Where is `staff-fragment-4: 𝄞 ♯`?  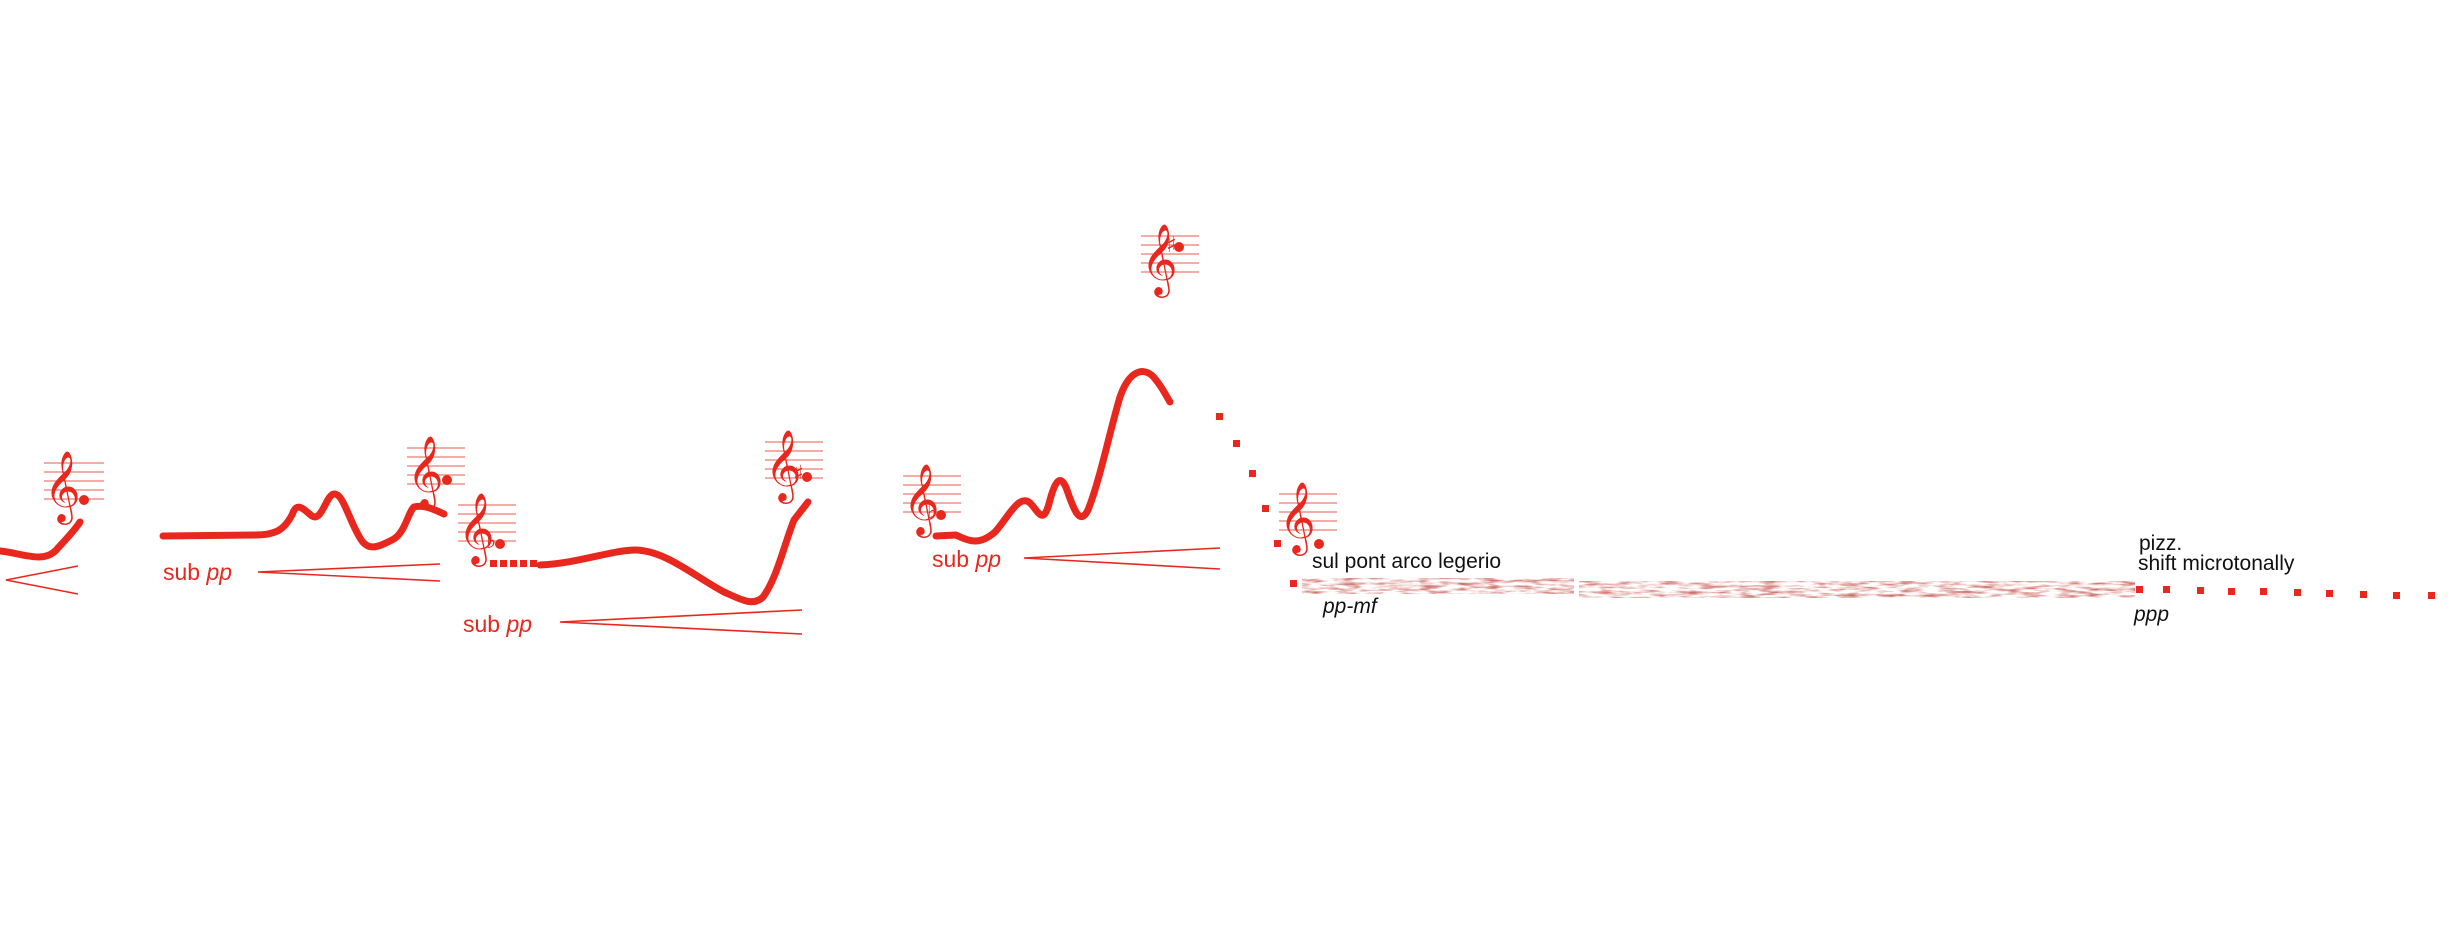 staff-fragment-4: 𝄞 ♯ is located at coordinates (794, 466).